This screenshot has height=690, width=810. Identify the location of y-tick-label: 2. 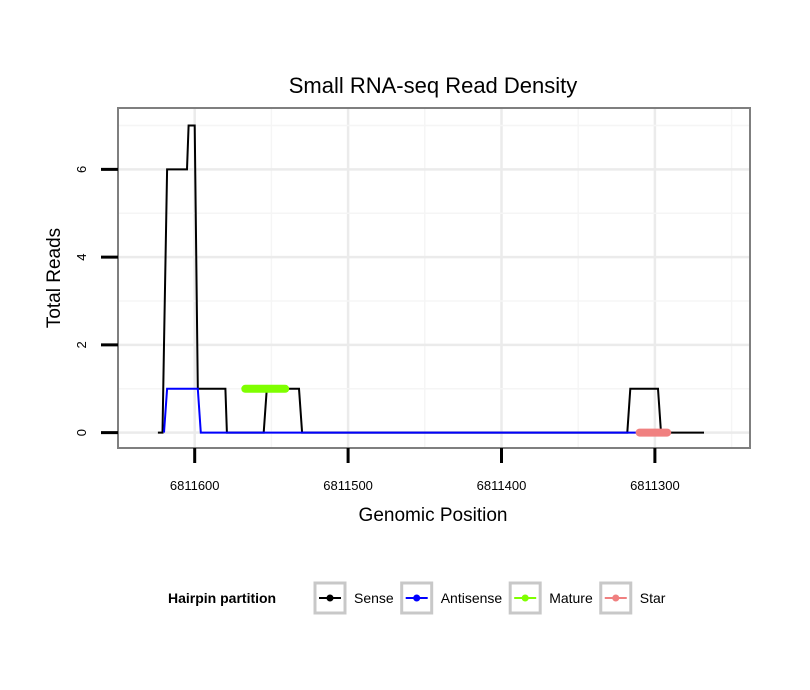
(81, 344).